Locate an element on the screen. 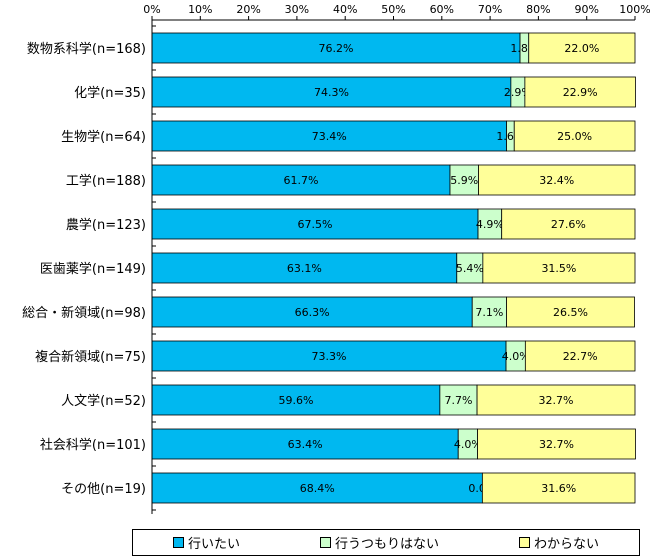  data-label: 27.6% is located at coordinates (568, 224).